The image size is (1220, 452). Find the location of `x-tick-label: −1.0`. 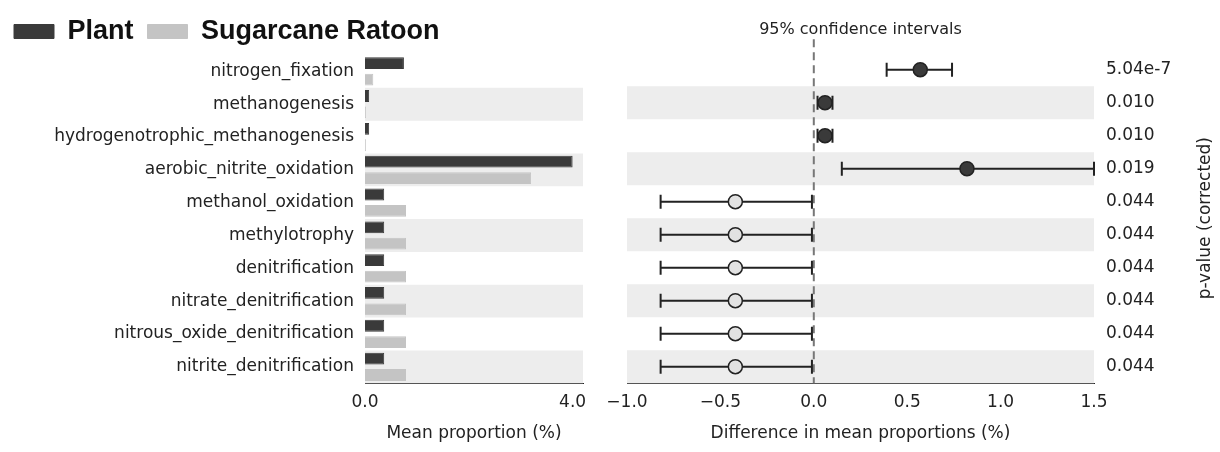

x-tick-label: −1.0 is located at coordinates (627, 400).